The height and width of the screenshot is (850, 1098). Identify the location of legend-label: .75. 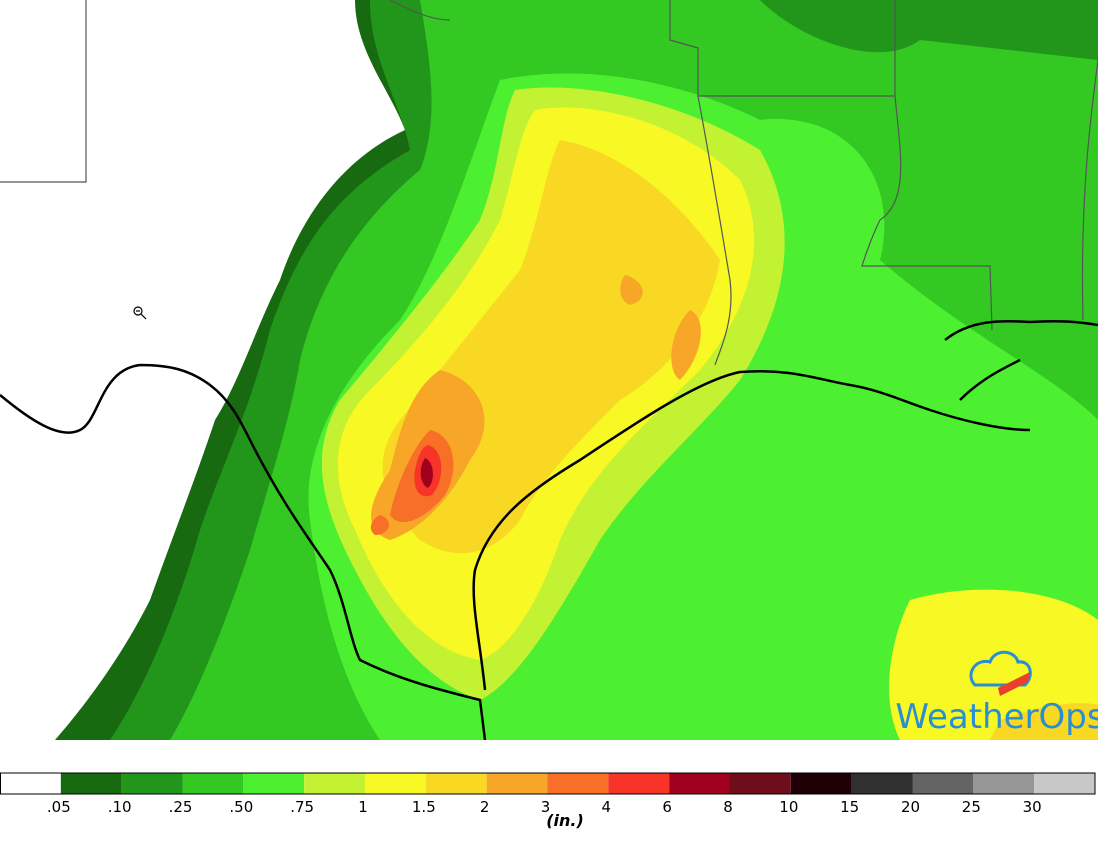
(302, 807).